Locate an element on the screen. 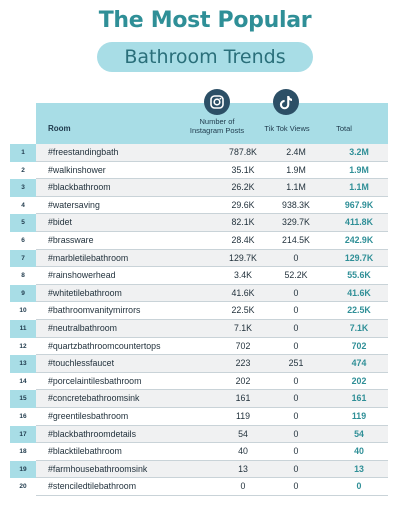 The image size is (410, 512). table-row: 5 #bidet 82.1K 329.7K 411.8K is located at coordinates (199, 223).